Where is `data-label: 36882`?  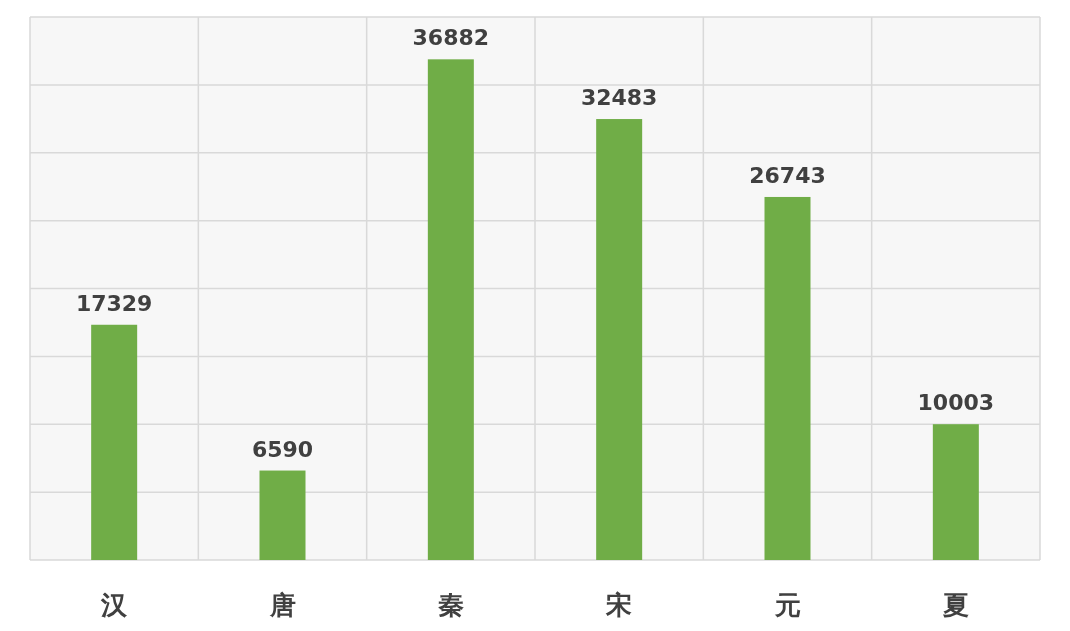
data-label: 36882 is located at coordinates (451, 38).